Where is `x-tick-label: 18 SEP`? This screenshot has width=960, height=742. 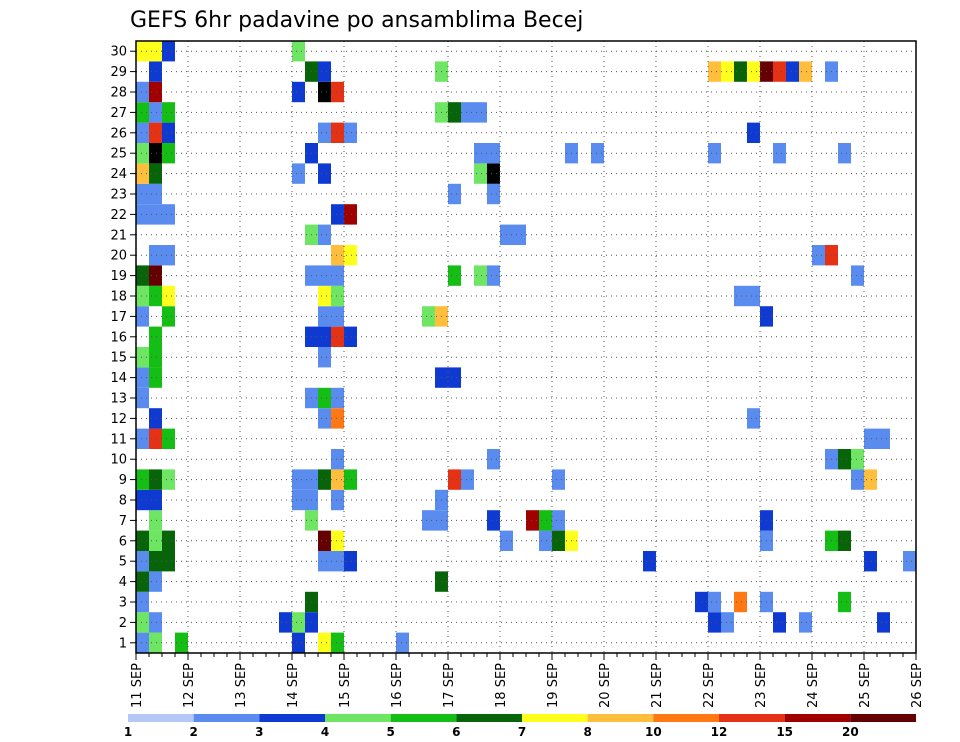 x-tick-label: 18 SEP is located at coordinates (501, 685).